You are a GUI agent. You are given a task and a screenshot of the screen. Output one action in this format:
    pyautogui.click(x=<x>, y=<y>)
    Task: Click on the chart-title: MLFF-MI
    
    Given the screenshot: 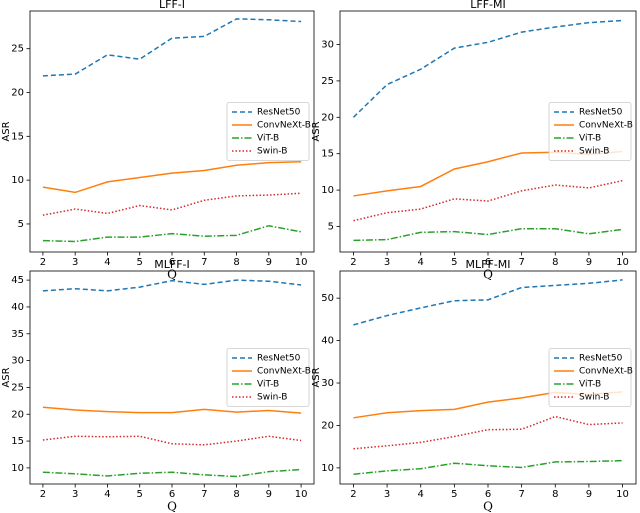 What is the action you would take?
    pyautogui.click(x=488, y=264)
    